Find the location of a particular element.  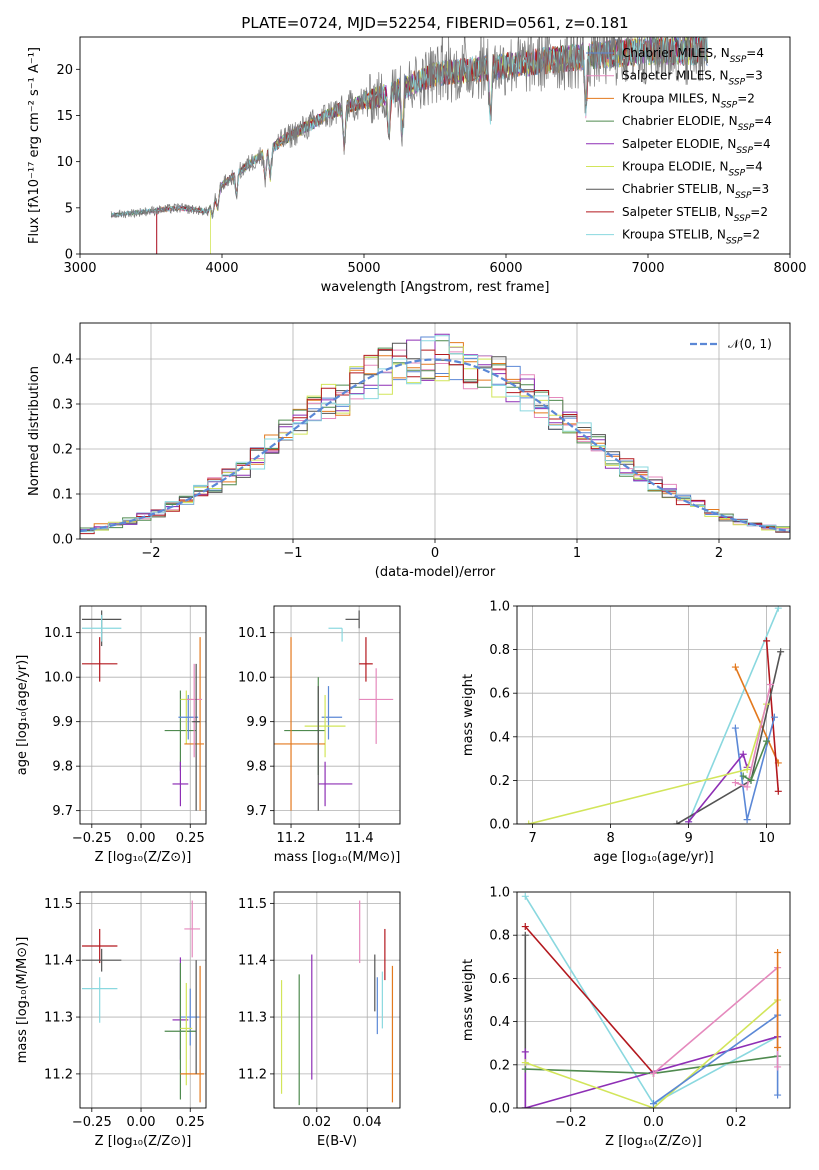

spectrum-line-chabrier-stelib is located at coordinates (409, 128).